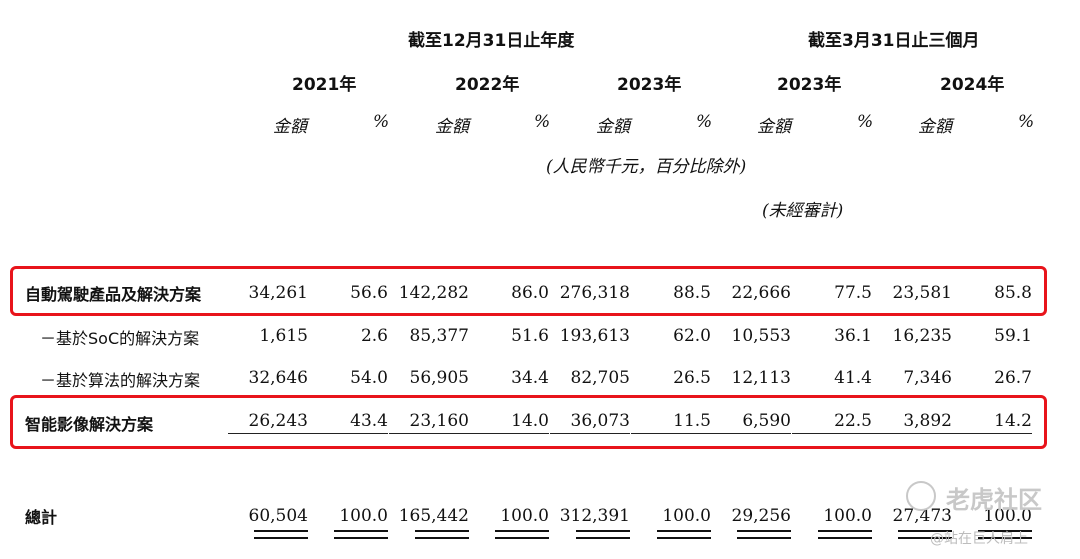 The height and width of the screenshot is (559, 1080). Describe the element at coordinates (761, 516) in the screenshot. I see `total-value: 29,256` at that location.